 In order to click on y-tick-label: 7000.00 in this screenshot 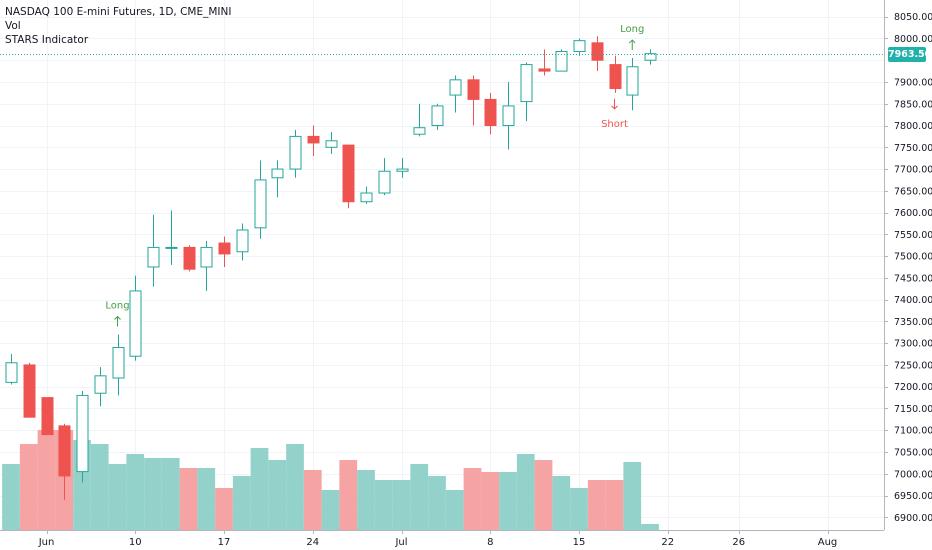, I will do `click(913, 474)`.